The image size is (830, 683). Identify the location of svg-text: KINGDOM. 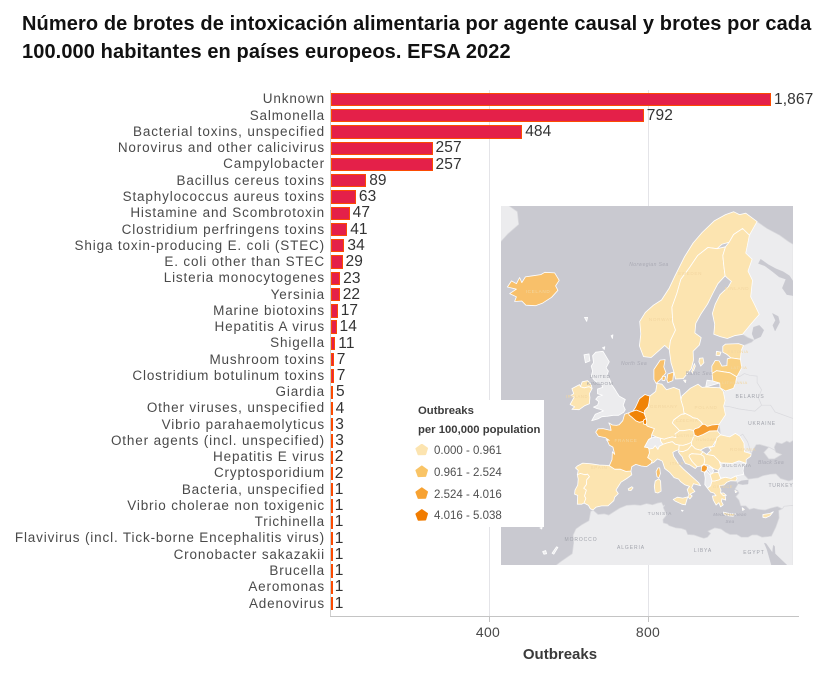
(600, 384).